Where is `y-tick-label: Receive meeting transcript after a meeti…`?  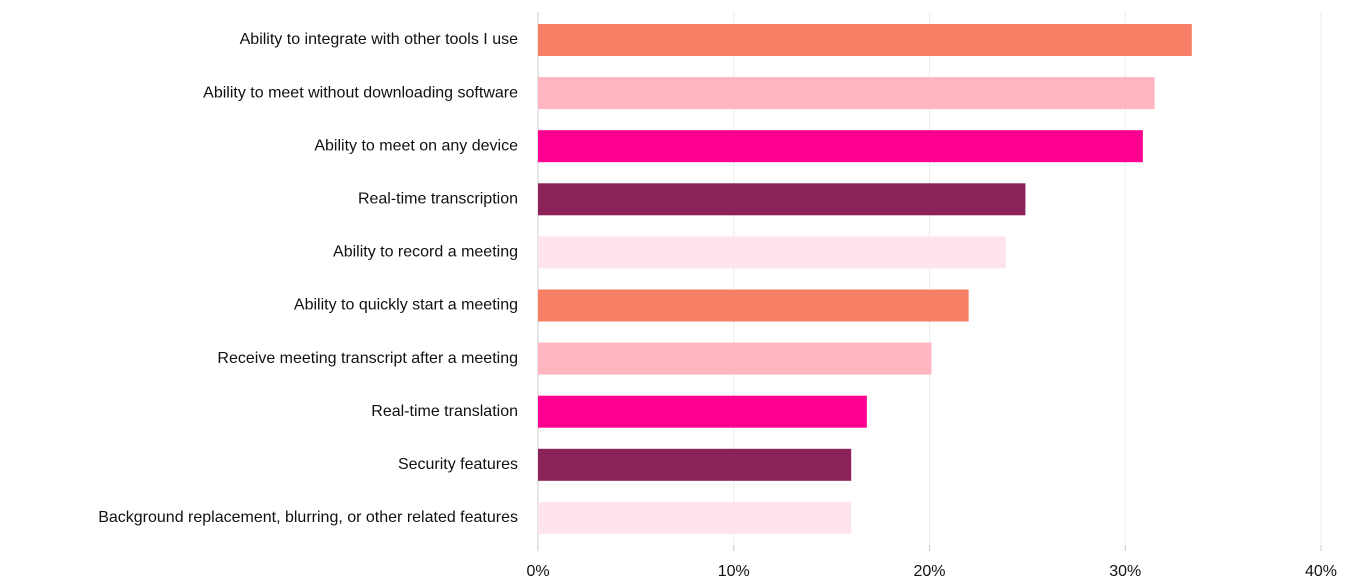 y-tick-label: Receive meeting transcript after a meeti… is located at coordinates (367, 358).